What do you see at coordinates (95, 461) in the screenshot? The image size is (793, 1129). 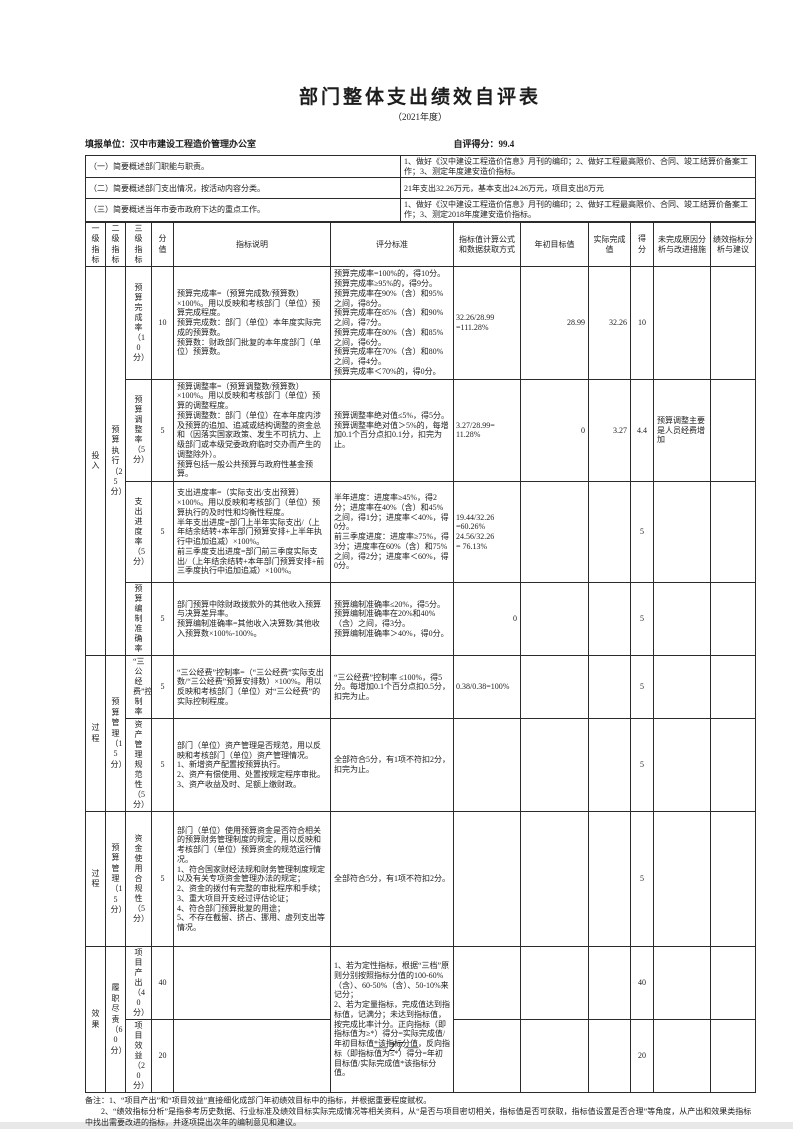 I see `level1-input: 投入` at bounding box center [95, 461].